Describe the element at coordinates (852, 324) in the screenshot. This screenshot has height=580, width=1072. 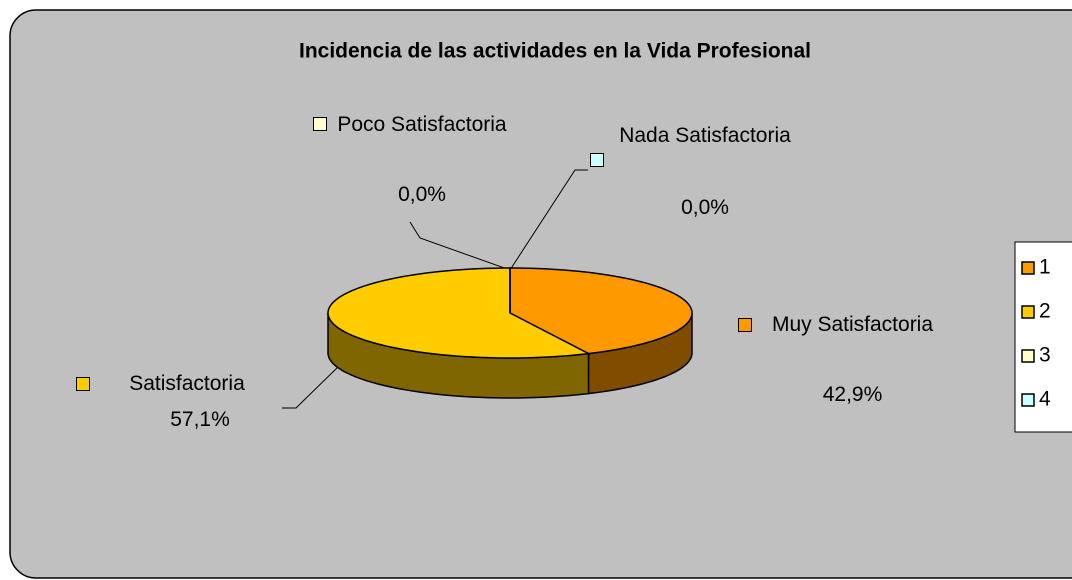
I see `category-label: Muy Satisfactoria` at that location.